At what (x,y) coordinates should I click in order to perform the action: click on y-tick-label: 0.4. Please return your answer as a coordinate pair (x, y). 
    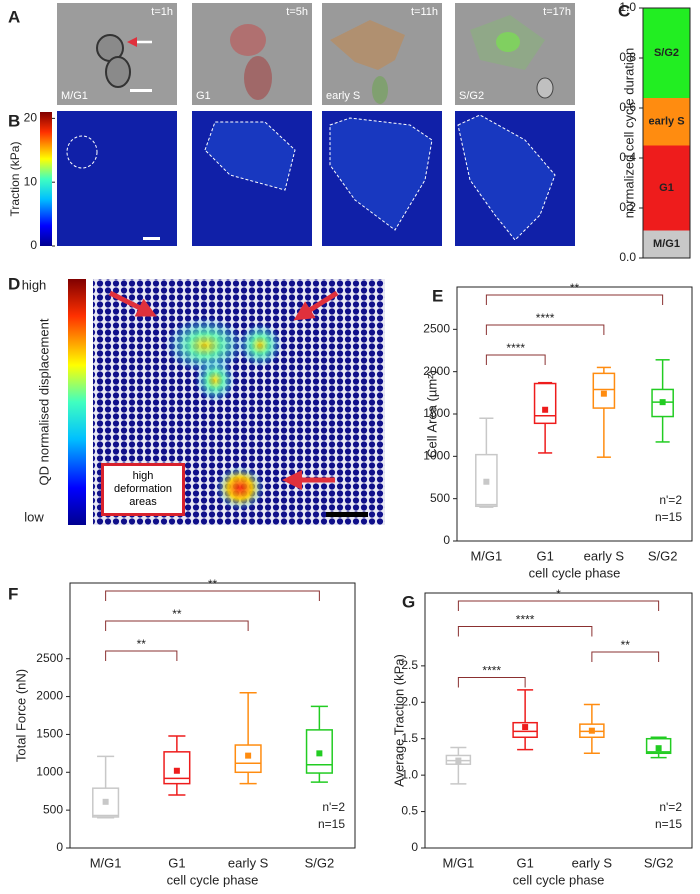
    Looking at the image, I should click on (627, 157).